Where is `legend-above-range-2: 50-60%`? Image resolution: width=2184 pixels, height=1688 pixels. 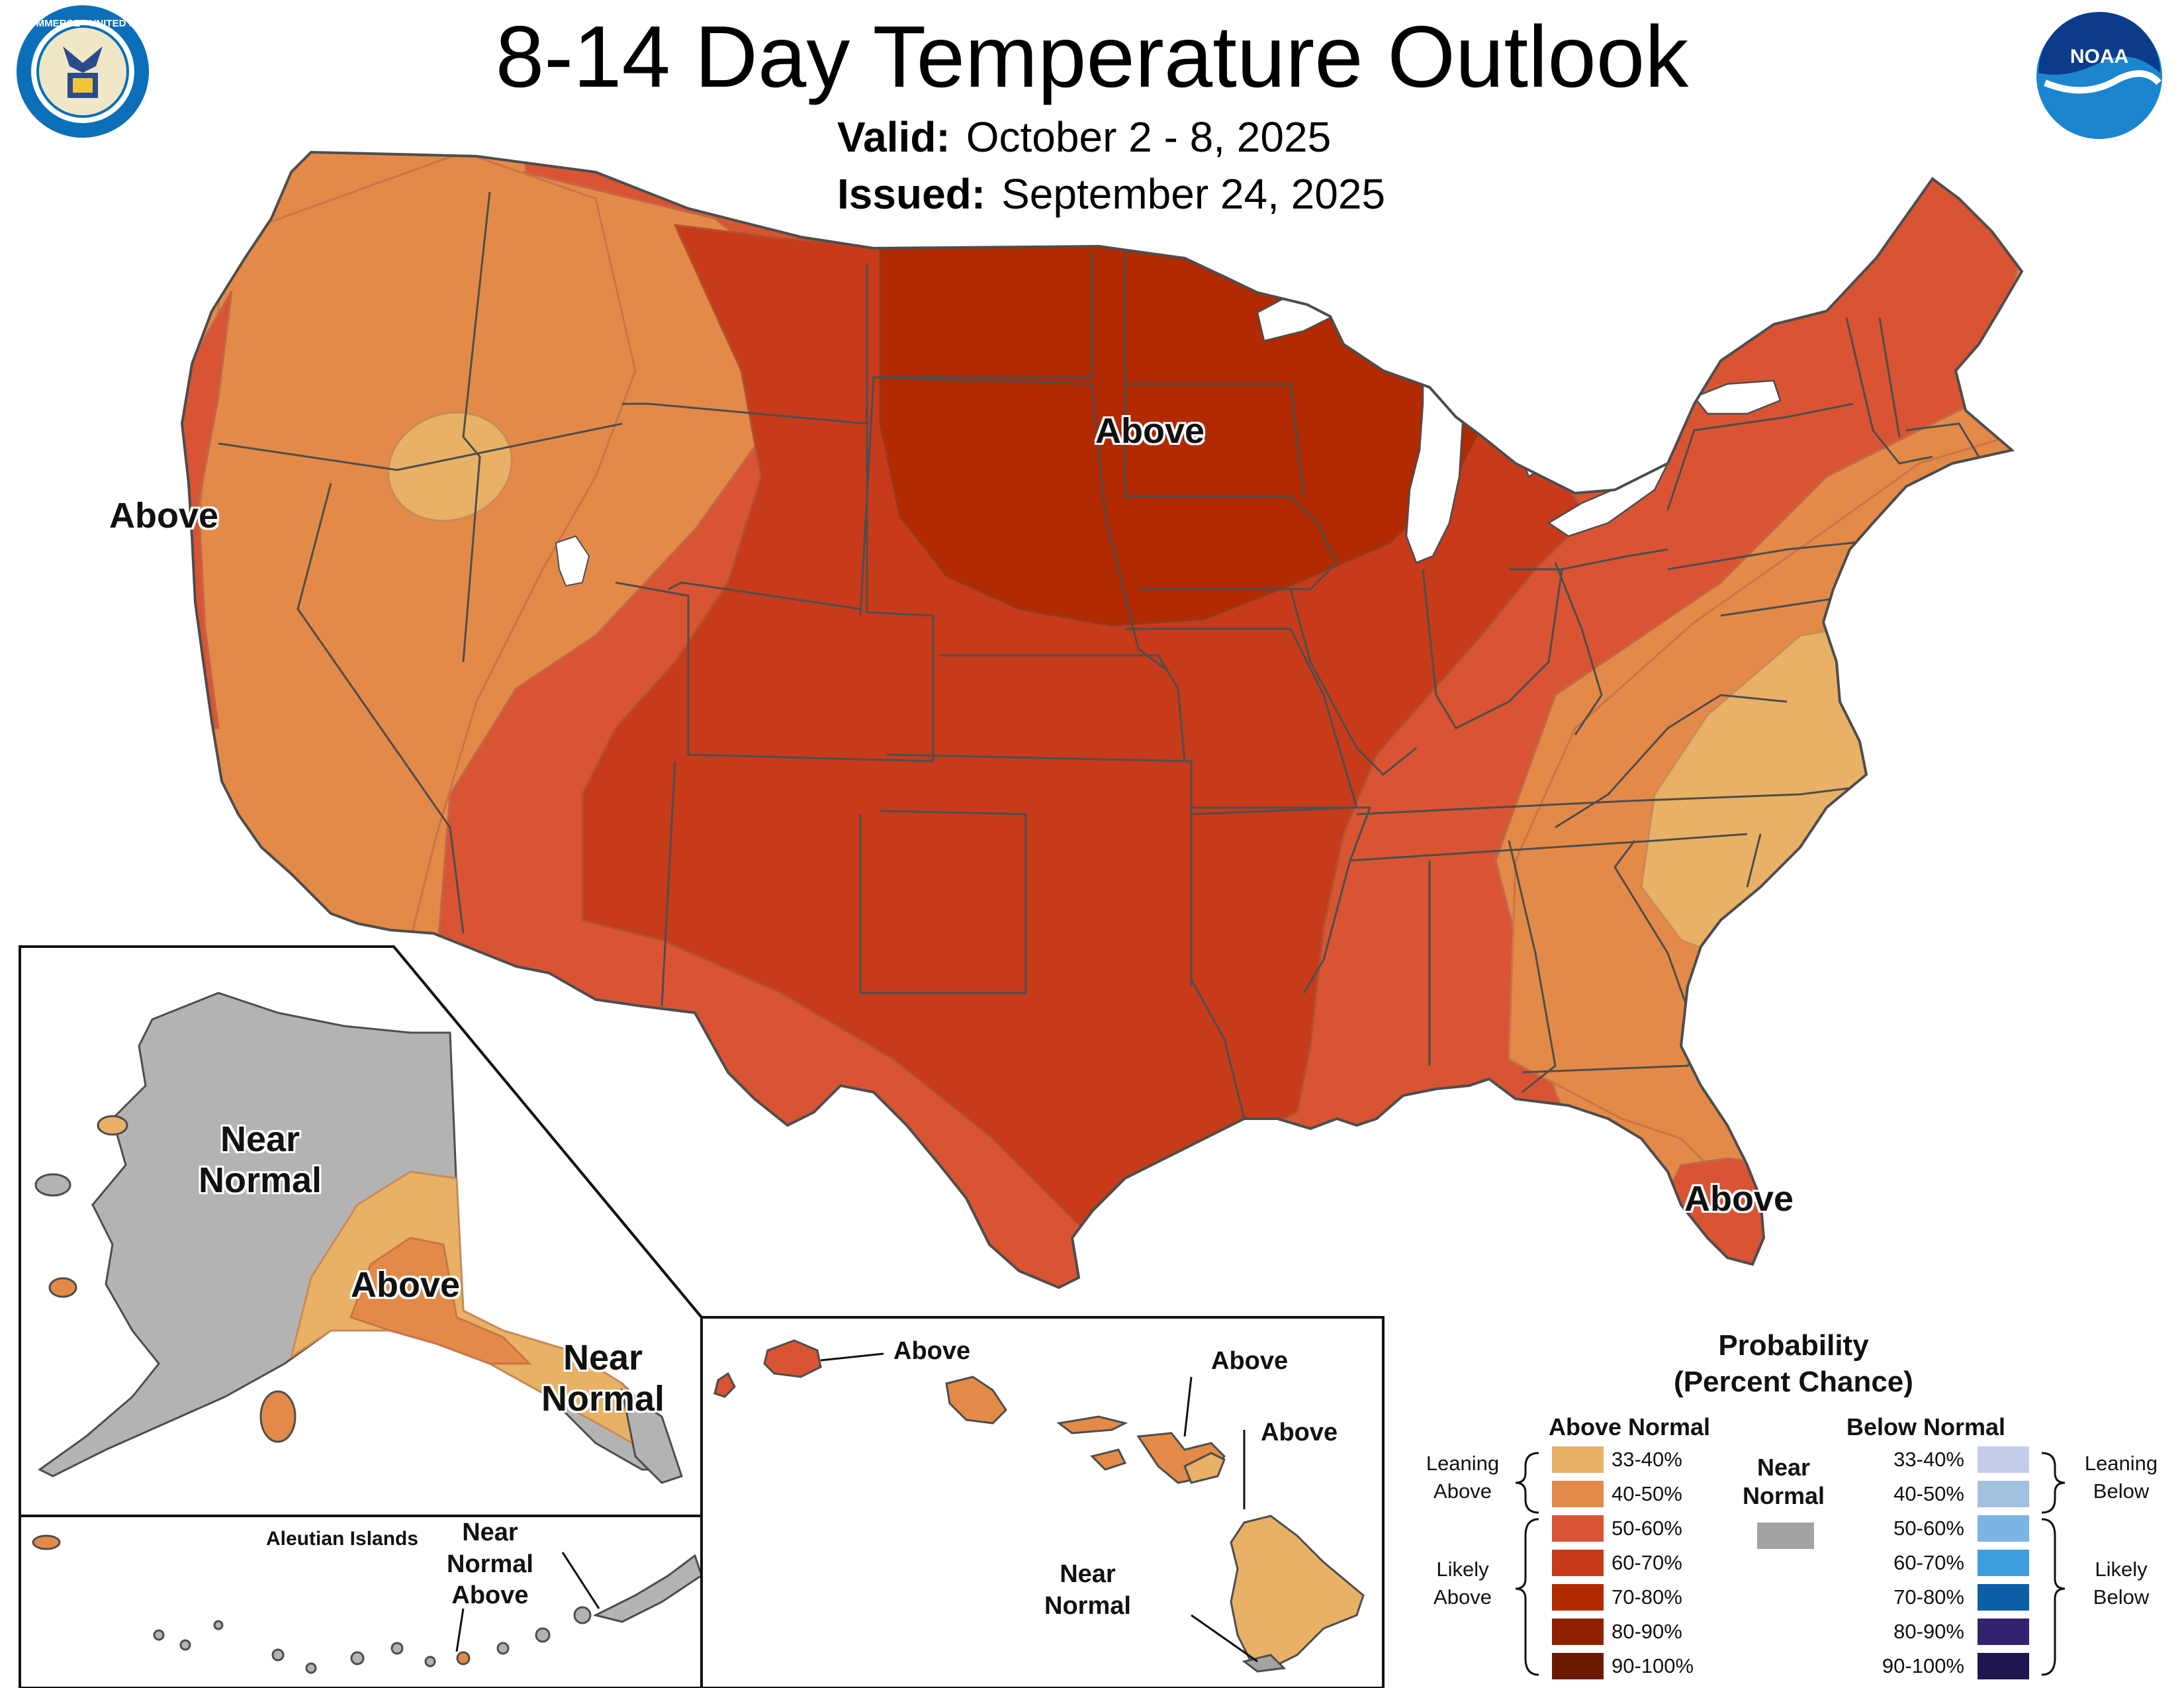
legend-above-range-2: 50-60% is located at coordinates (1647, 1528).